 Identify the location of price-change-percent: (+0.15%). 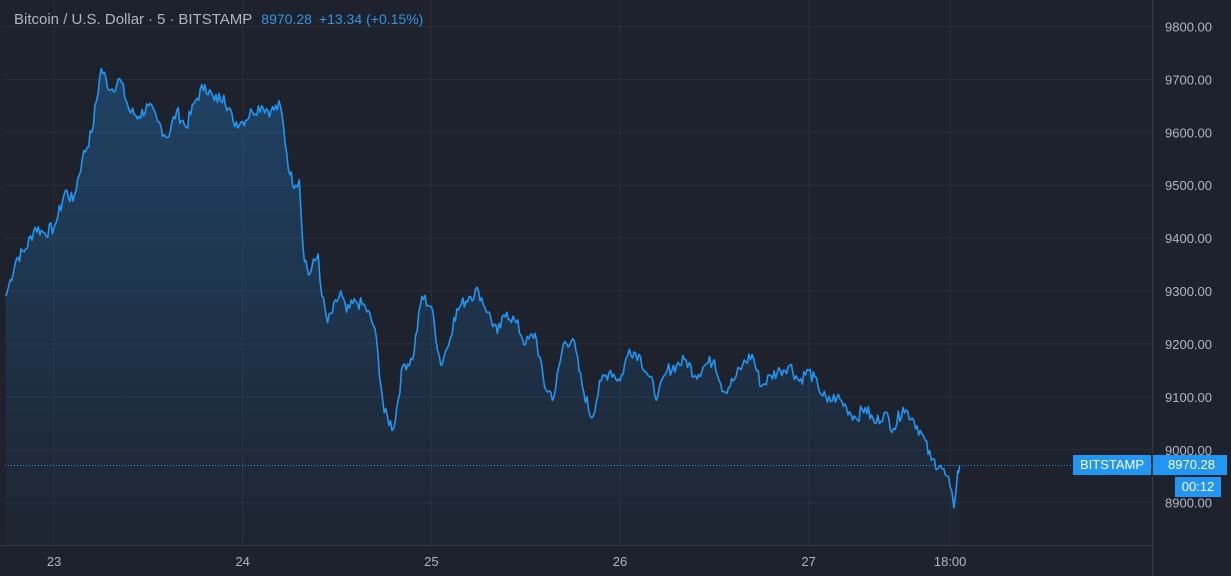
(395, 19).